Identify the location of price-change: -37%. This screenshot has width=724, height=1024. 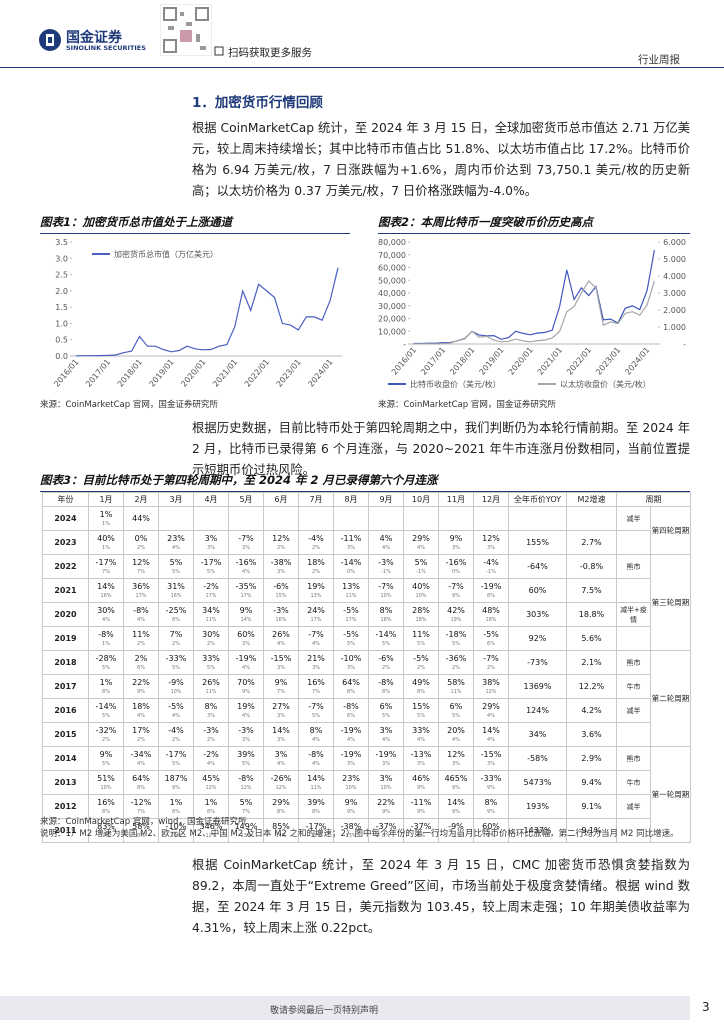
(386, 826).